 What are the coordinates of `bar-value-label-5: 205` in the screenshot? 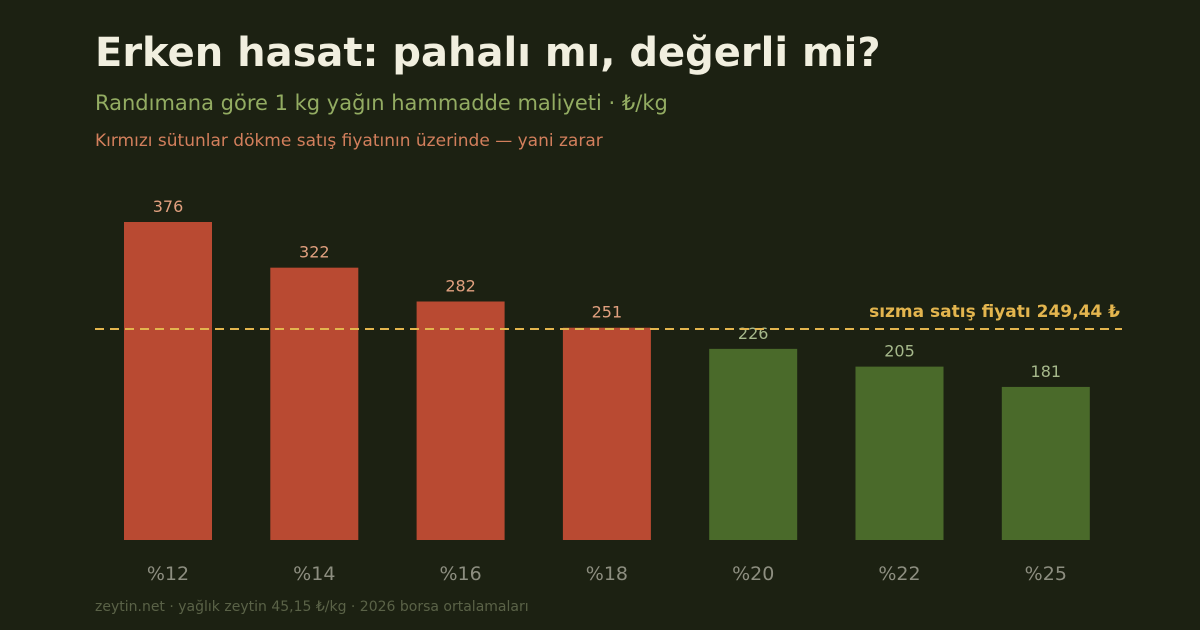 It's located at (899, 351).